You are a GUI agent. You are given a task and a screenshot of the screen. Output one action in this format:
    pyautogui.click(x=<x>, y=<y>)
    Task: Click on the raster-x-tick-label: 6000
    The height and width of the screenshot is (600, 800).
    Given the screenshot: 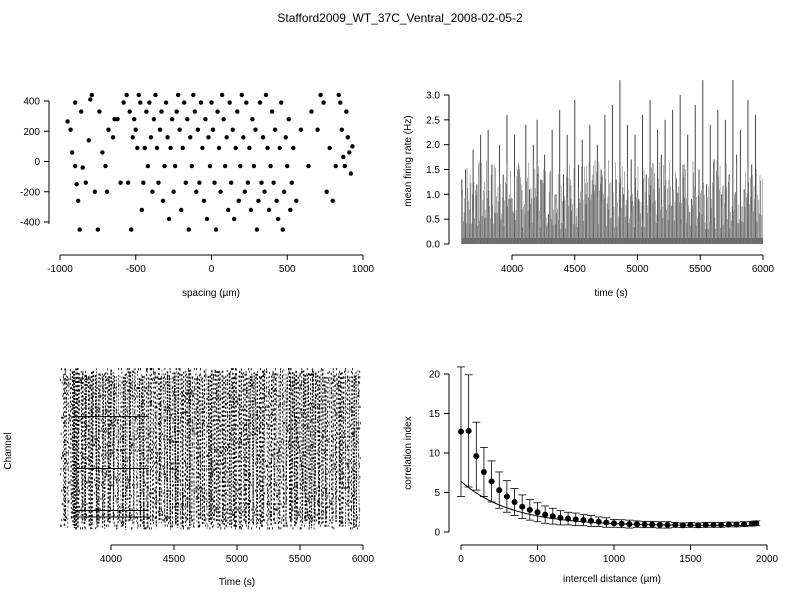 What is the action you would take?
    pyautogui.click(x=363, y=559)
    